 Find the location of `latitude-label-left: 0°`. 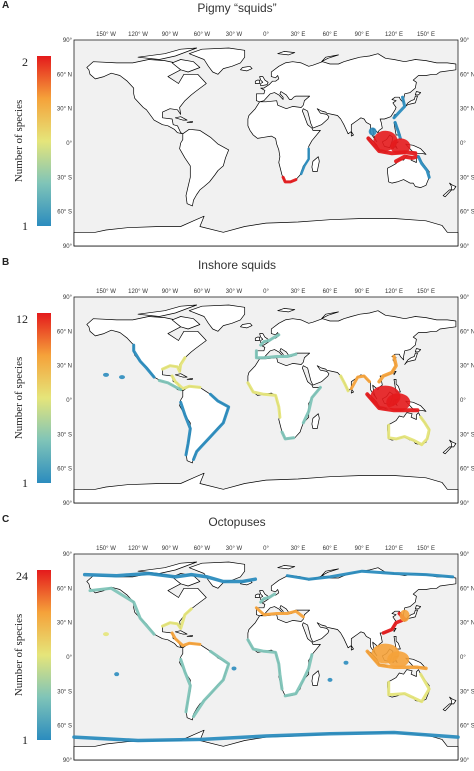

latitude-label-left: 0° is located at coordinates (69, 144).